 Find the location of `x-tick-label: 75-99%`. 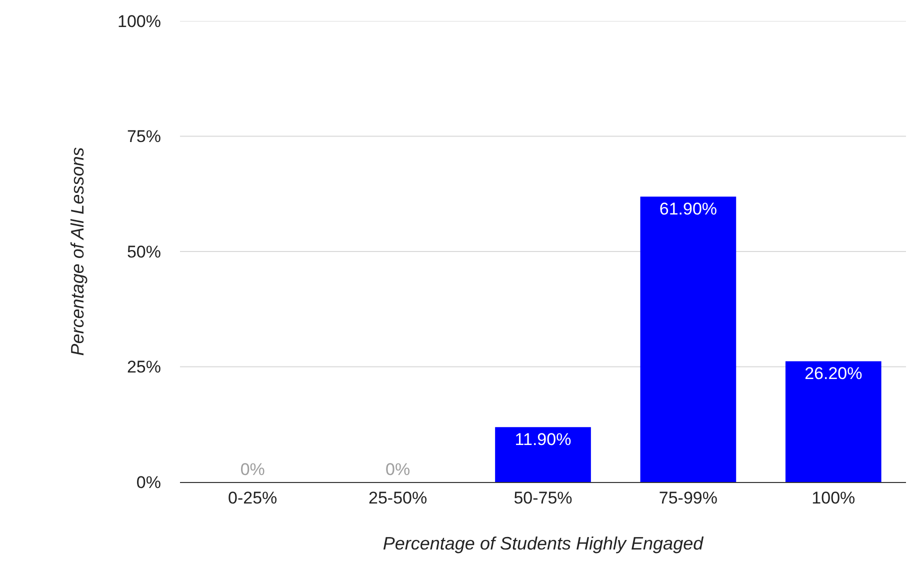

x-tick-label: 75-99% is located at coordinates (688, 498).